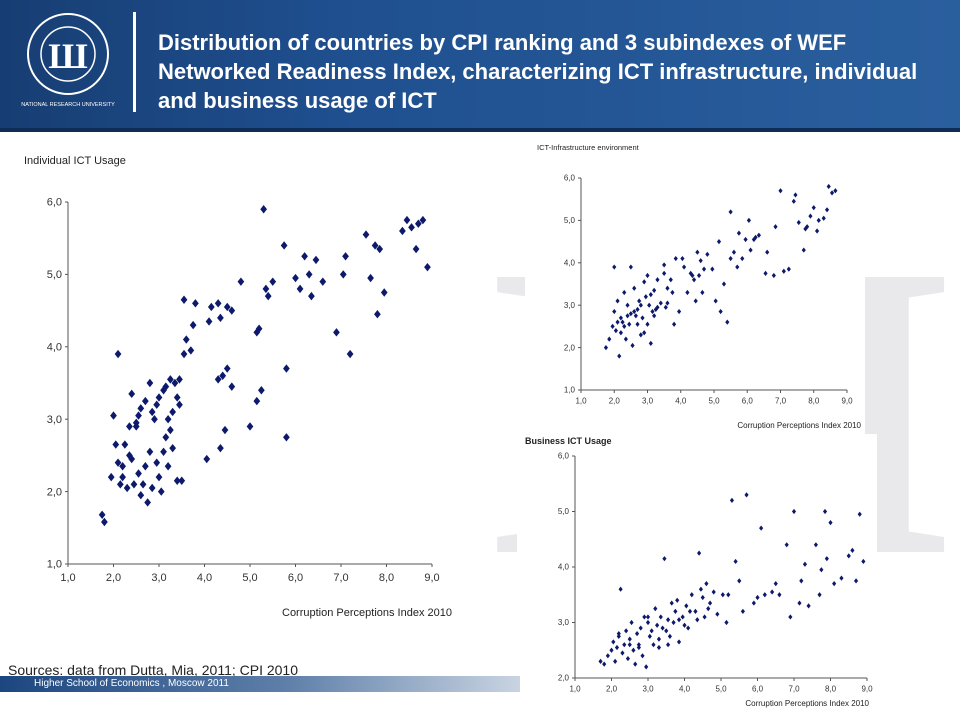  I want to click on x-tick-label: 3,0, so click(648, 401).